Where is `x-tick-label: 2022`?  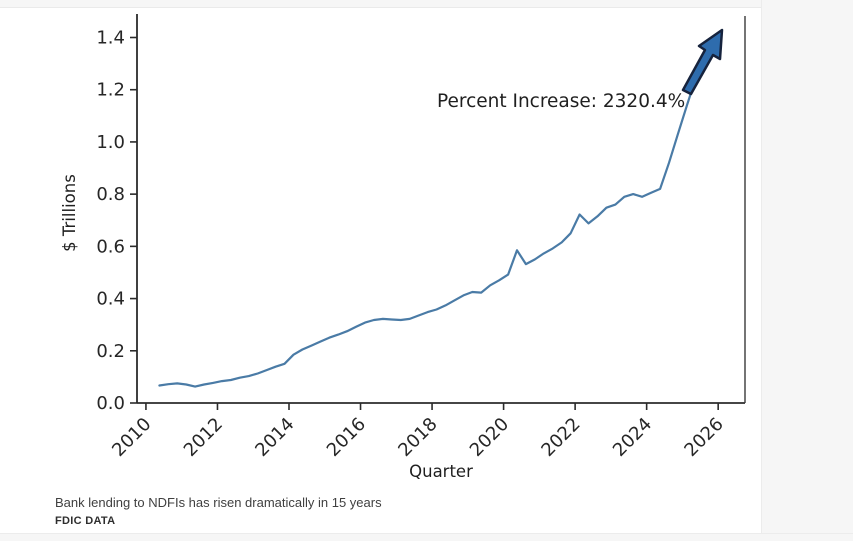 x-tick-label: 2022 is located at coordinates (560, 437).